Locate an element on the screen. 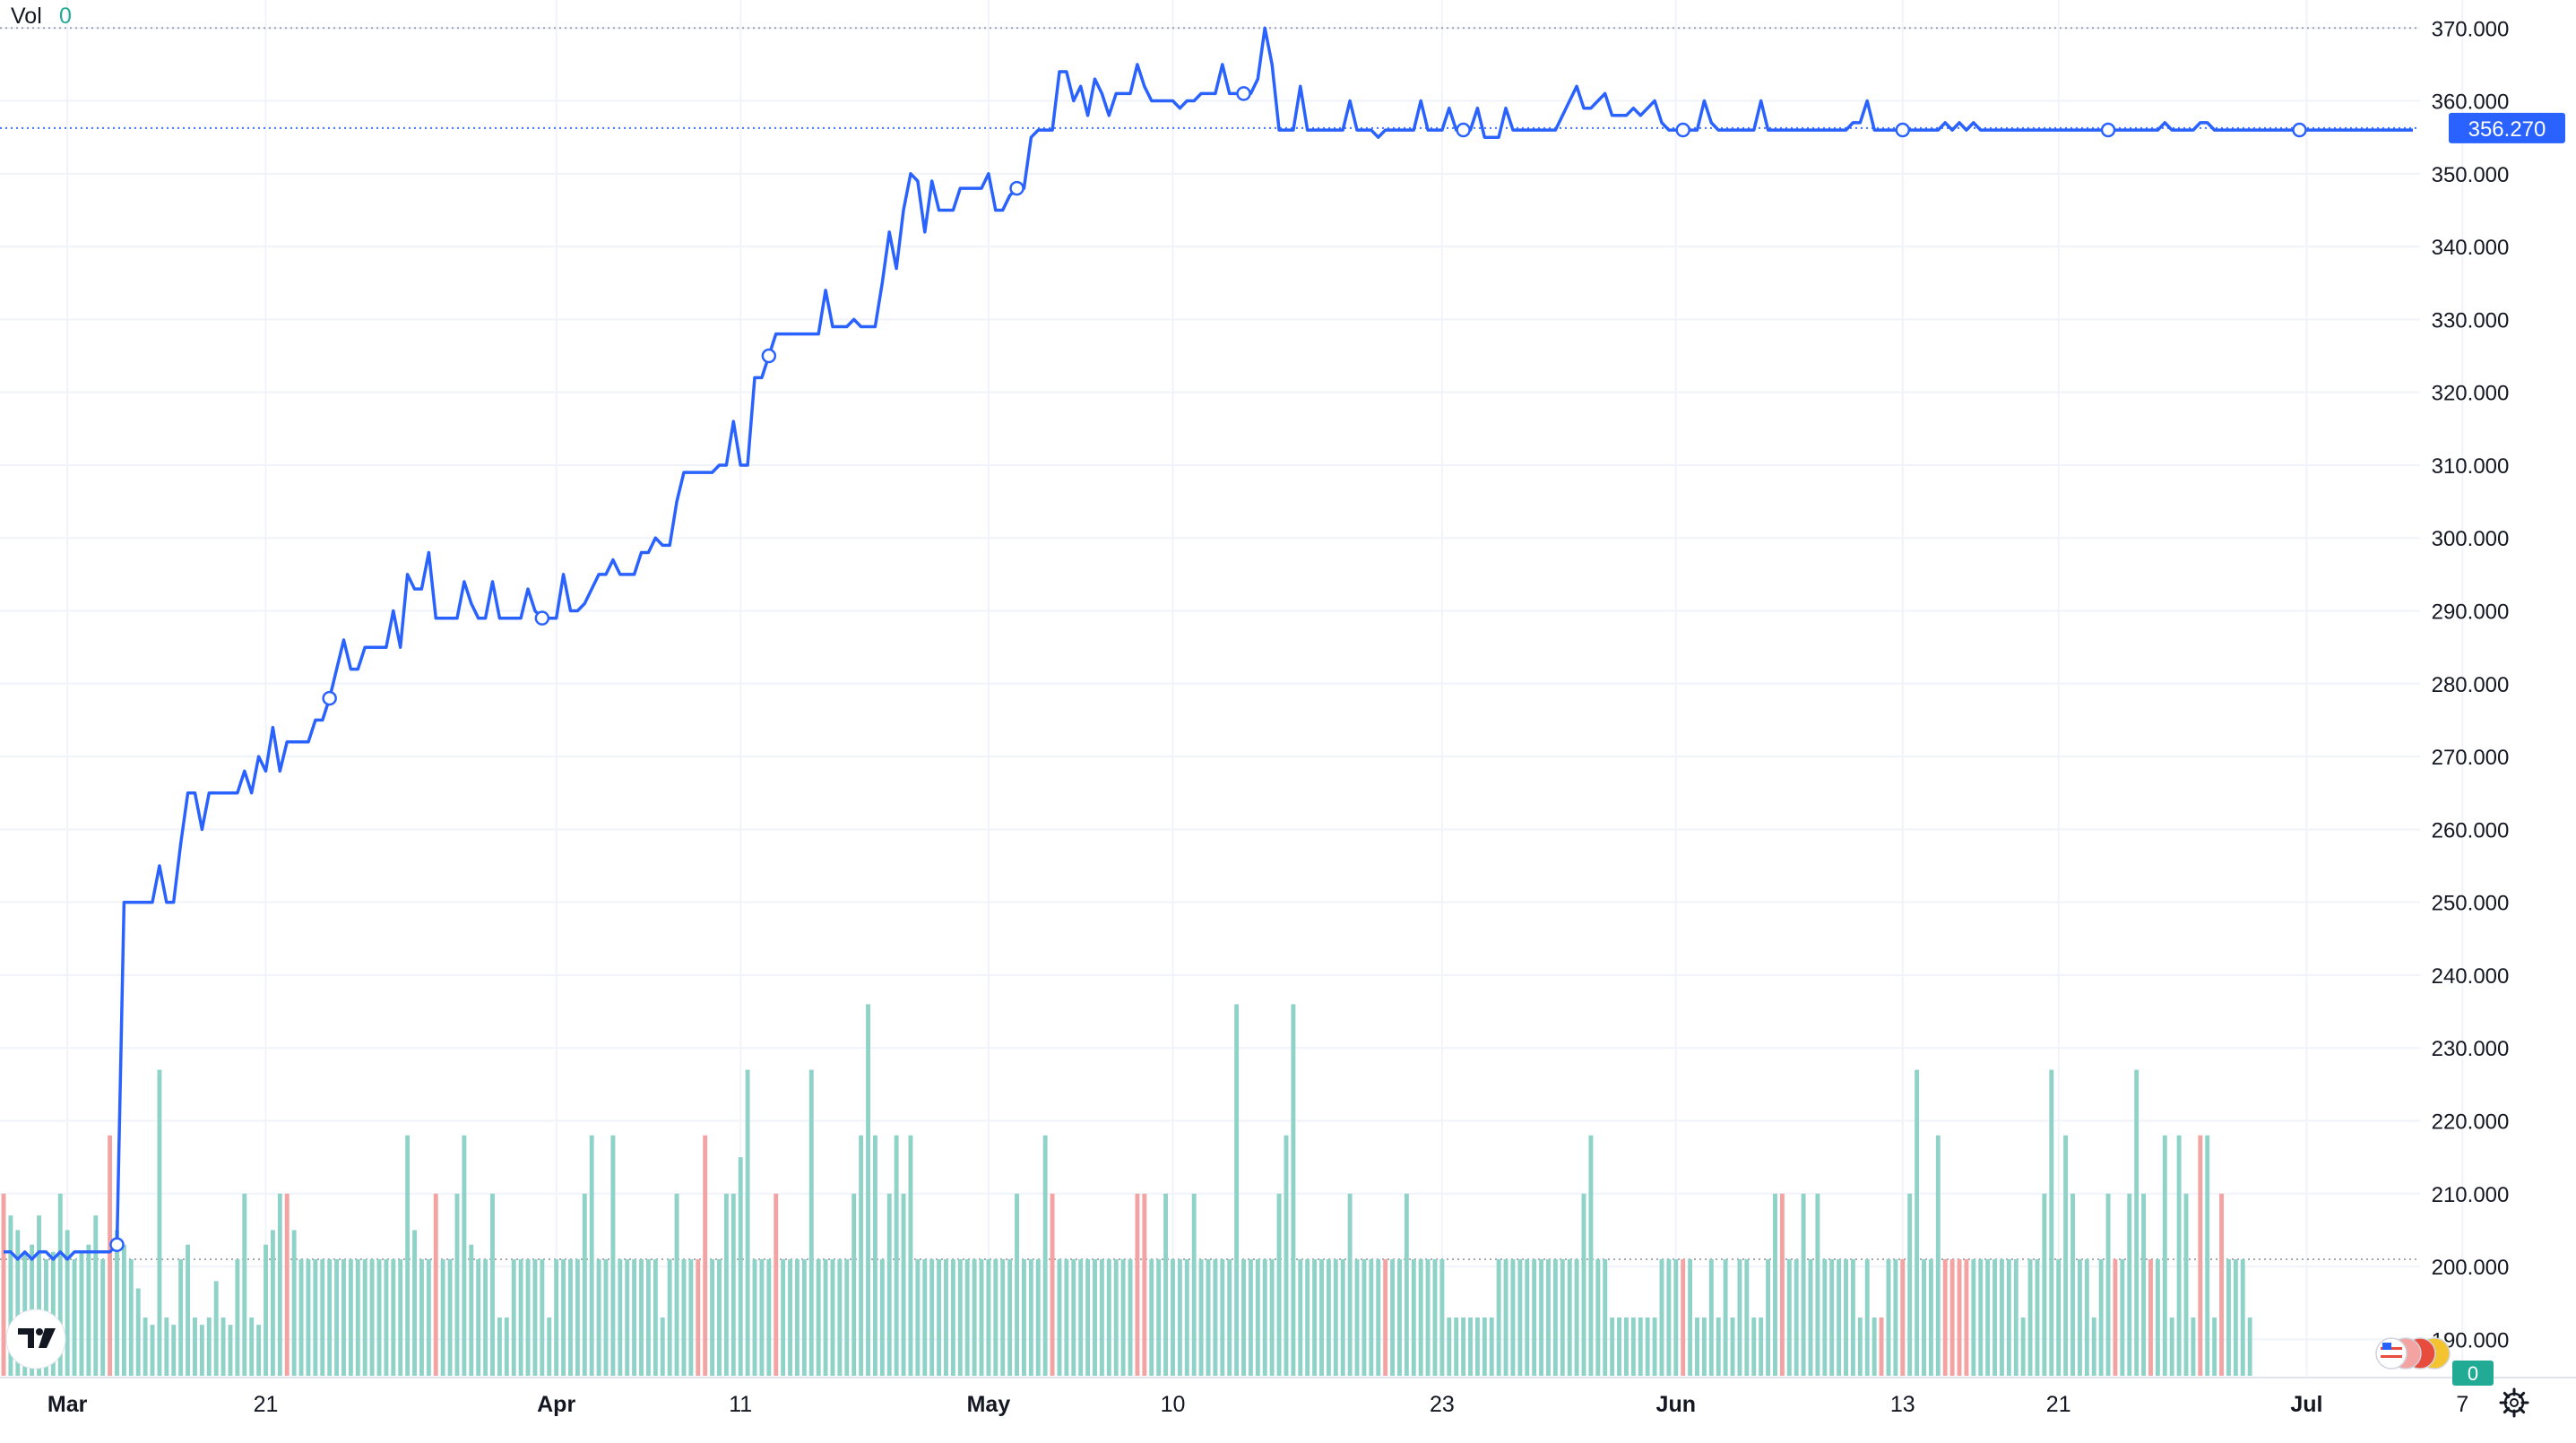  legend-vol-label: Vol is located at coordinates (26, 16).